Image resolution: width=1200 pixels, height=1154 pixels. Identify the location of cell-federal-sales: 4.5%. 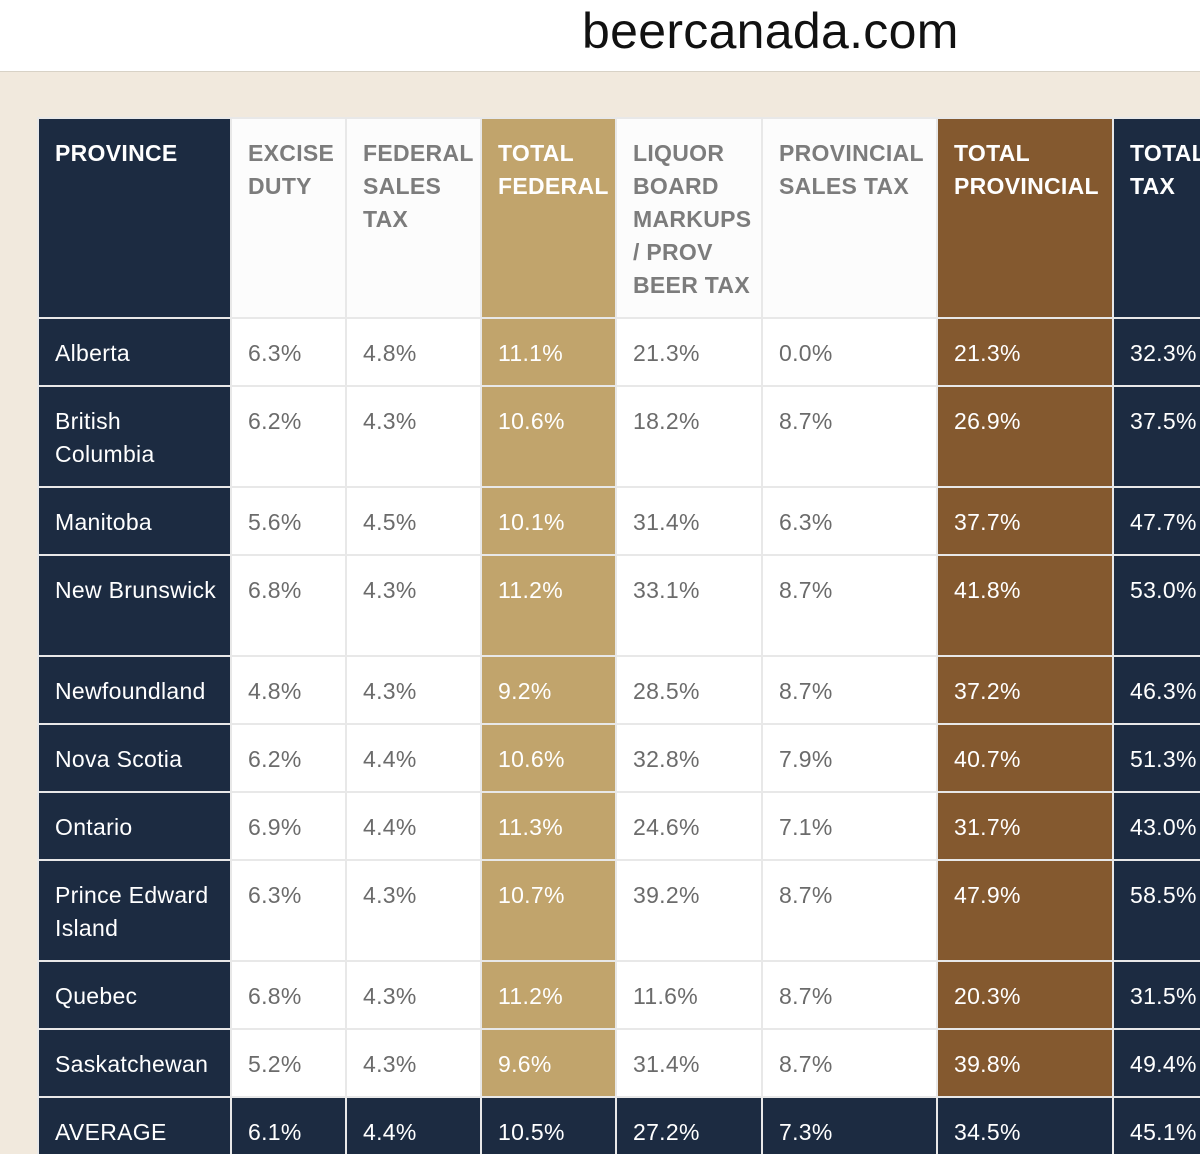
(413, 521).